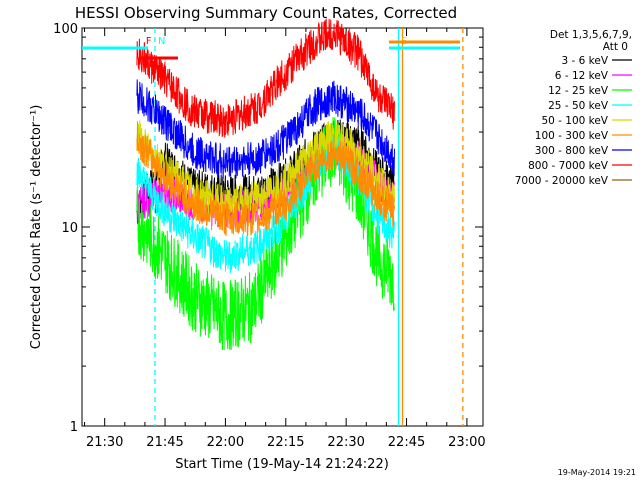  What do you see at coordinates (271, 48) in the screenshot?
I see `flag-bars: NSF` at bounding box center [271, 48].